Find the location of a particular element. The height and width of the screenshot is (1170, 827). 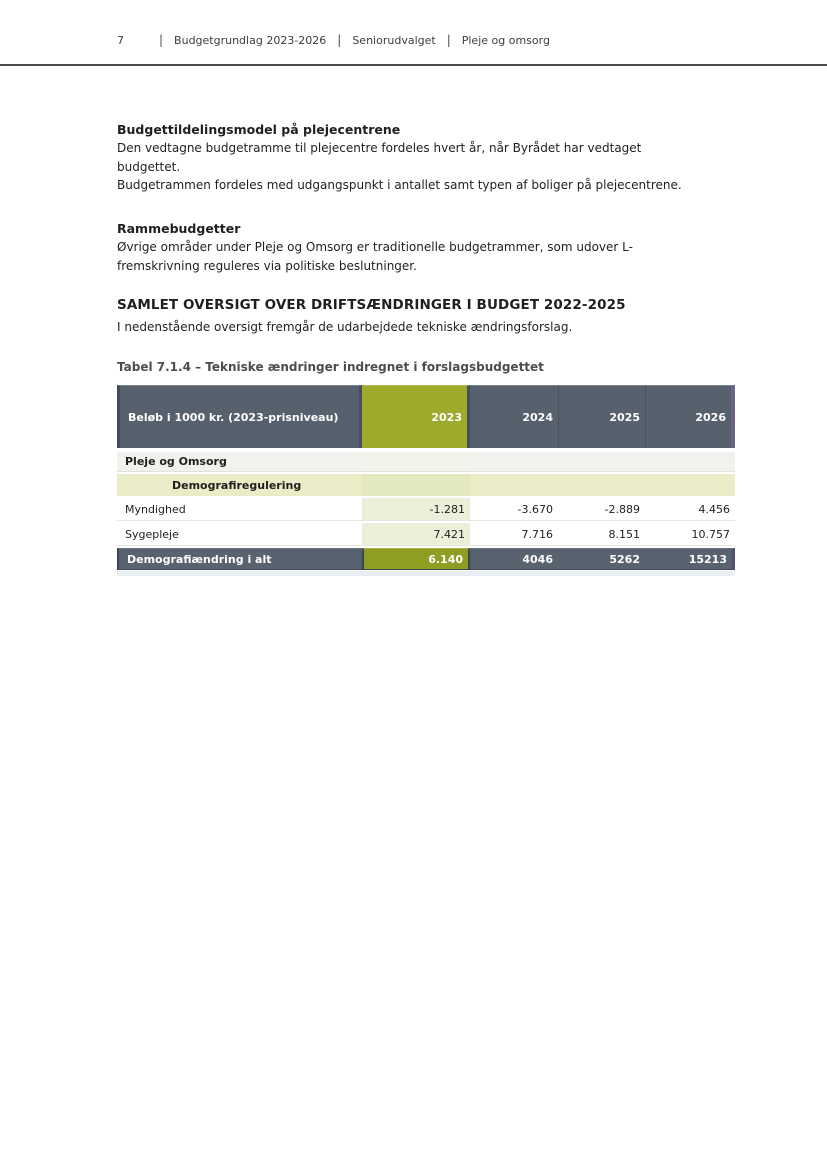

value-2026: 4.456 is located at coordinates (690, 509).